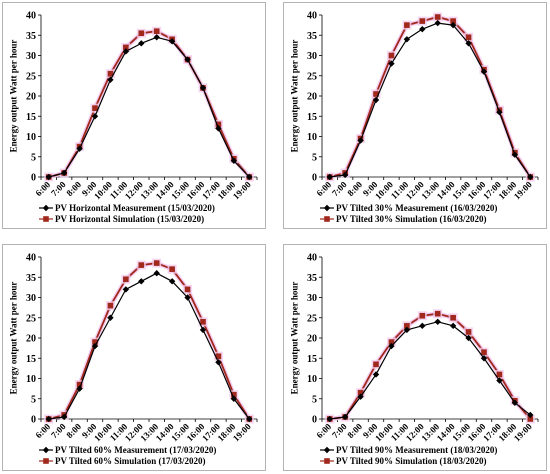 The width and height of the screenshot is (550, 474). I want to click on legend-entry: PV Horizontal Measurement (15/03/2020), so click(127, 207).